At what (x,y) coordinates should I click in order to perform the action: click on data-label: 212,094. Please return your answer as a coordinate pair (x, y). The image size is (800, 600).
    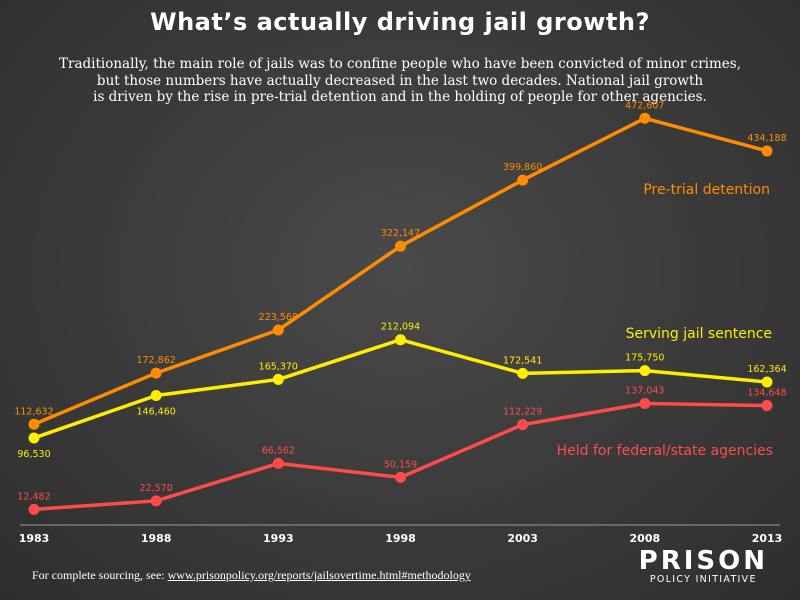
    Looking at the image, I should click on (400, 327).